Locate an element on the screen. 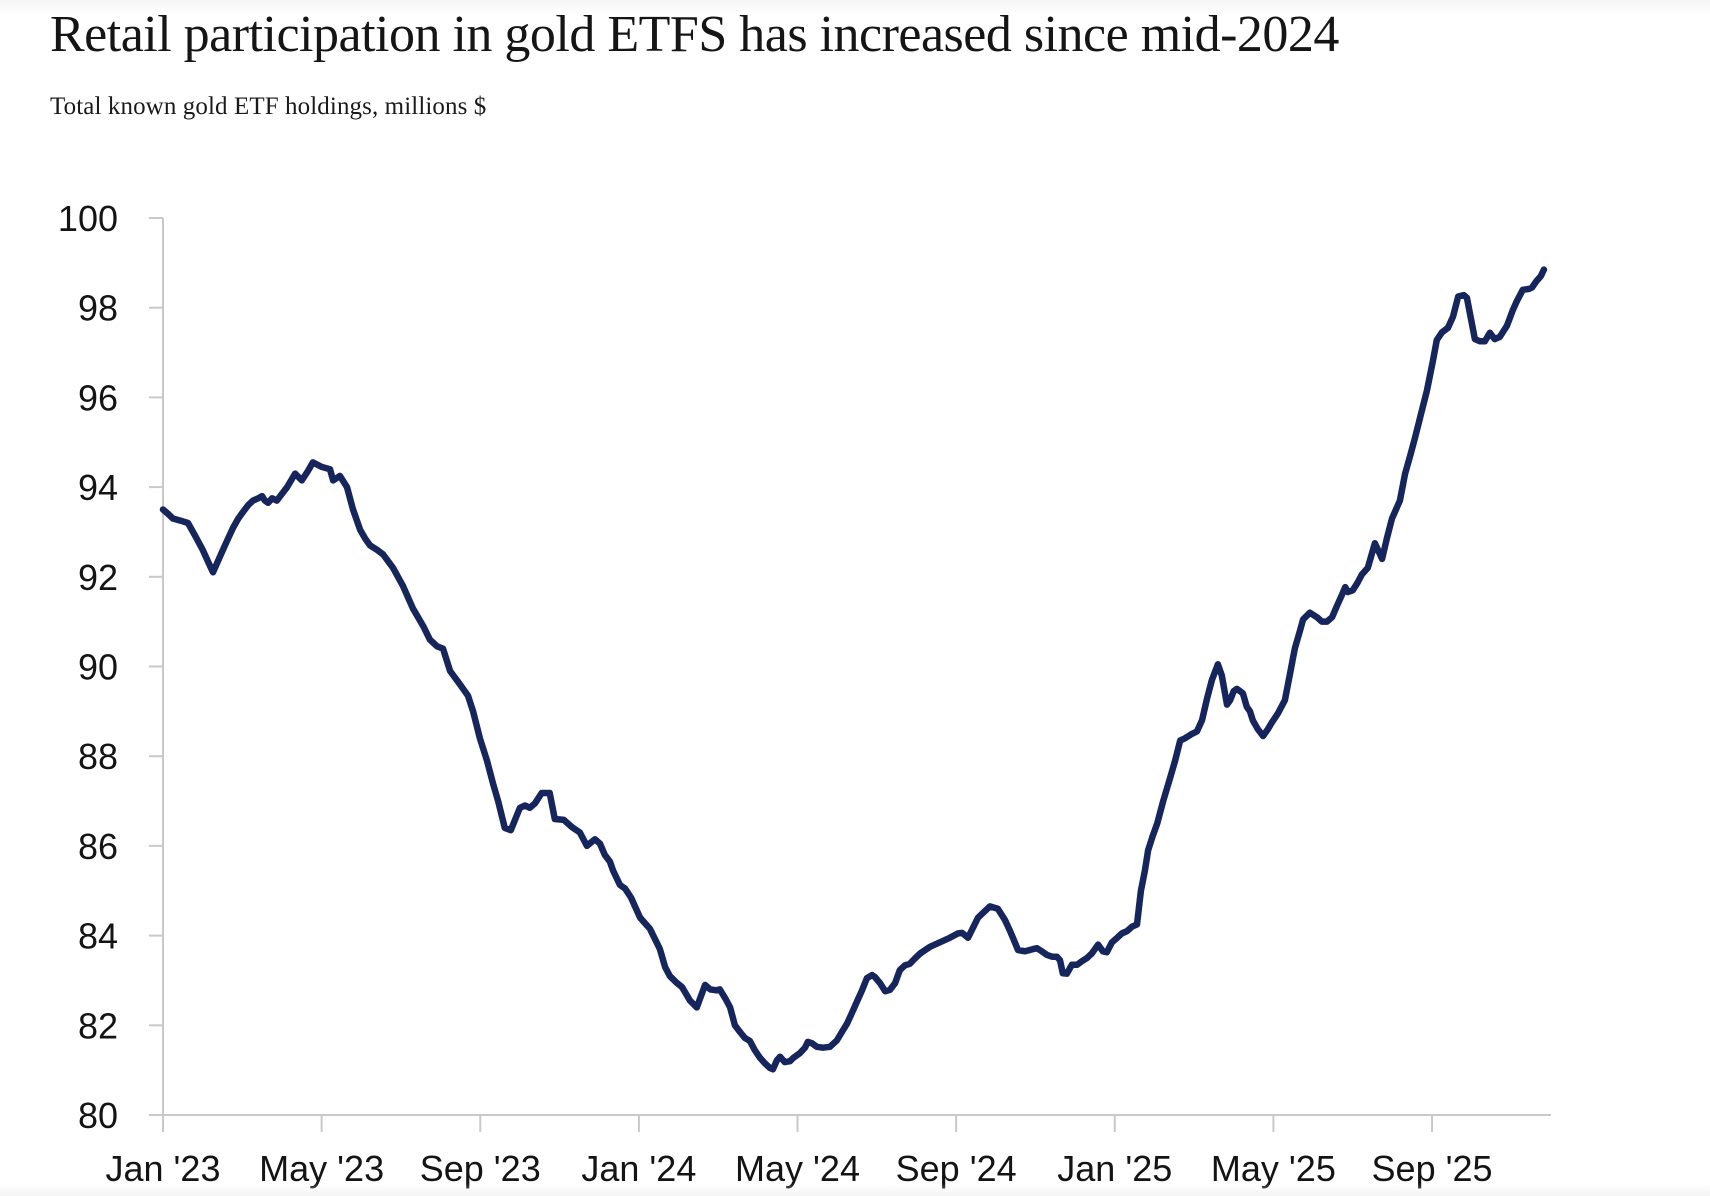 This screenshot has width=1710, height=1196. x-tick-label: Jan '25 is located at coordinates (1114, 1168).